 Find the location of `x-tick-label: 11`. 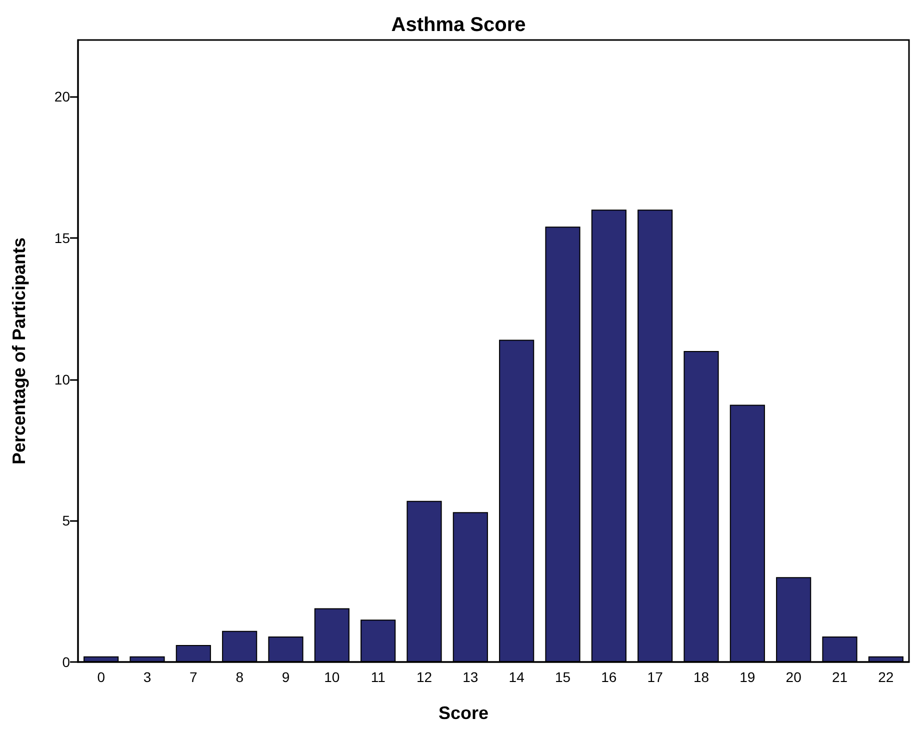

x-tick-label: 11 is located at coordinates (378, 677).